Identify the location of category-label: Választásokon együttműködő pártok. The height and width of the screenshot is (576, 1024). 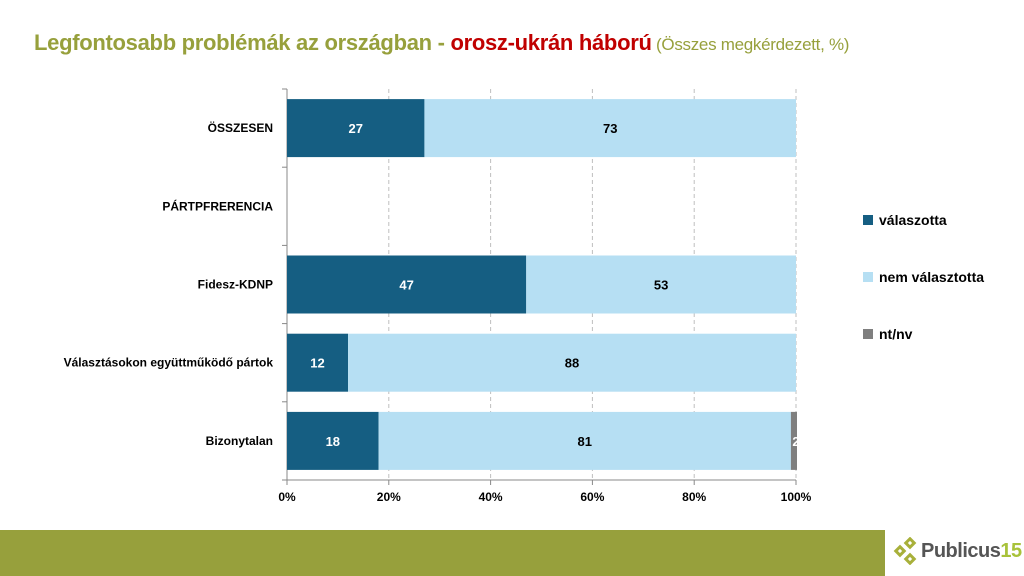
(169, 363).